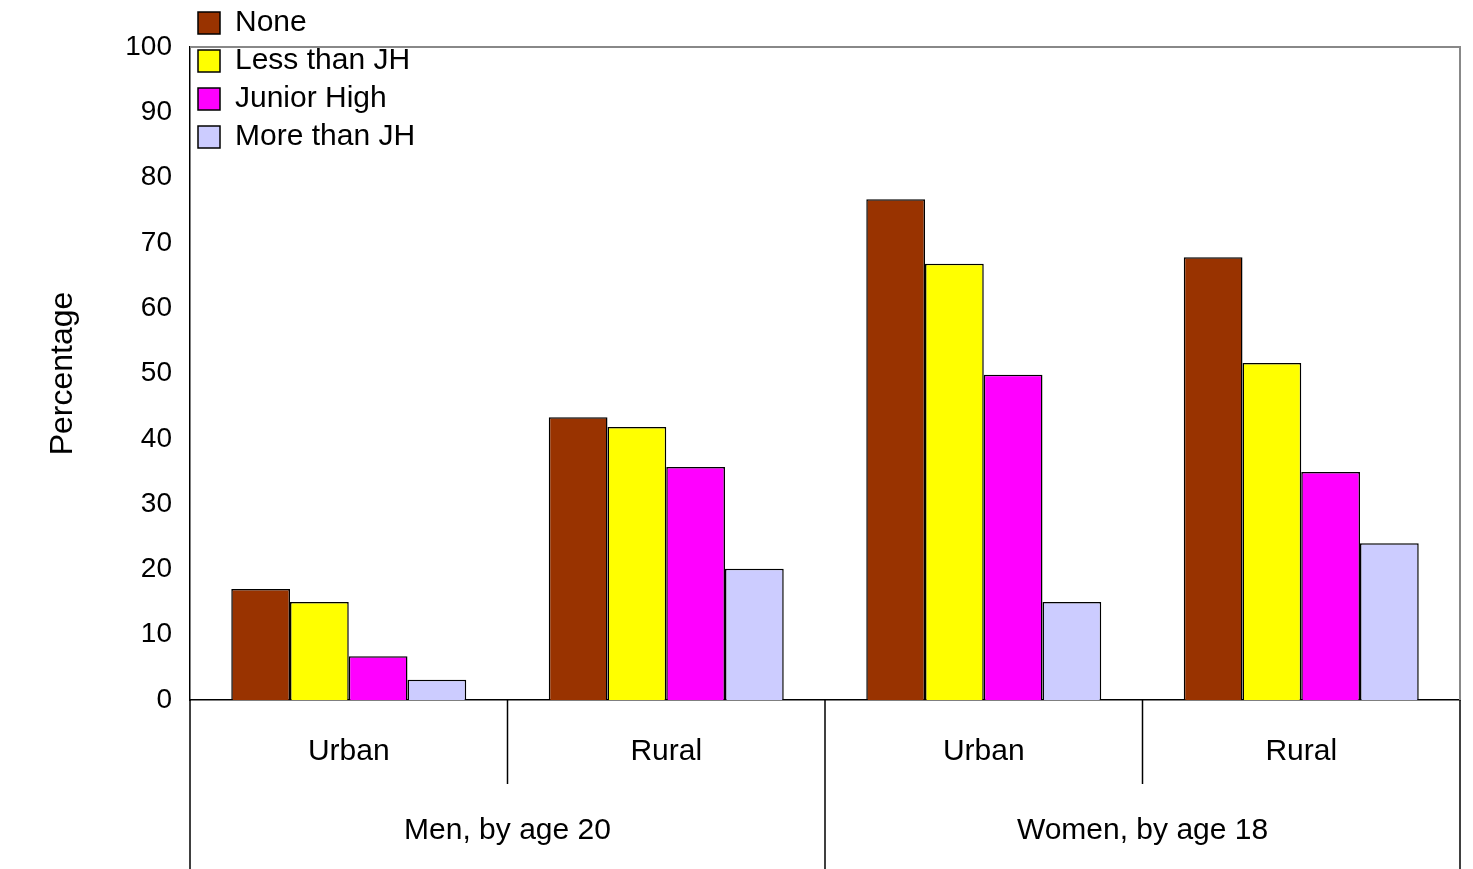 This screenshot has width=1473, height=869. I want to click on y-tick-label: 20, so click(156, 568).